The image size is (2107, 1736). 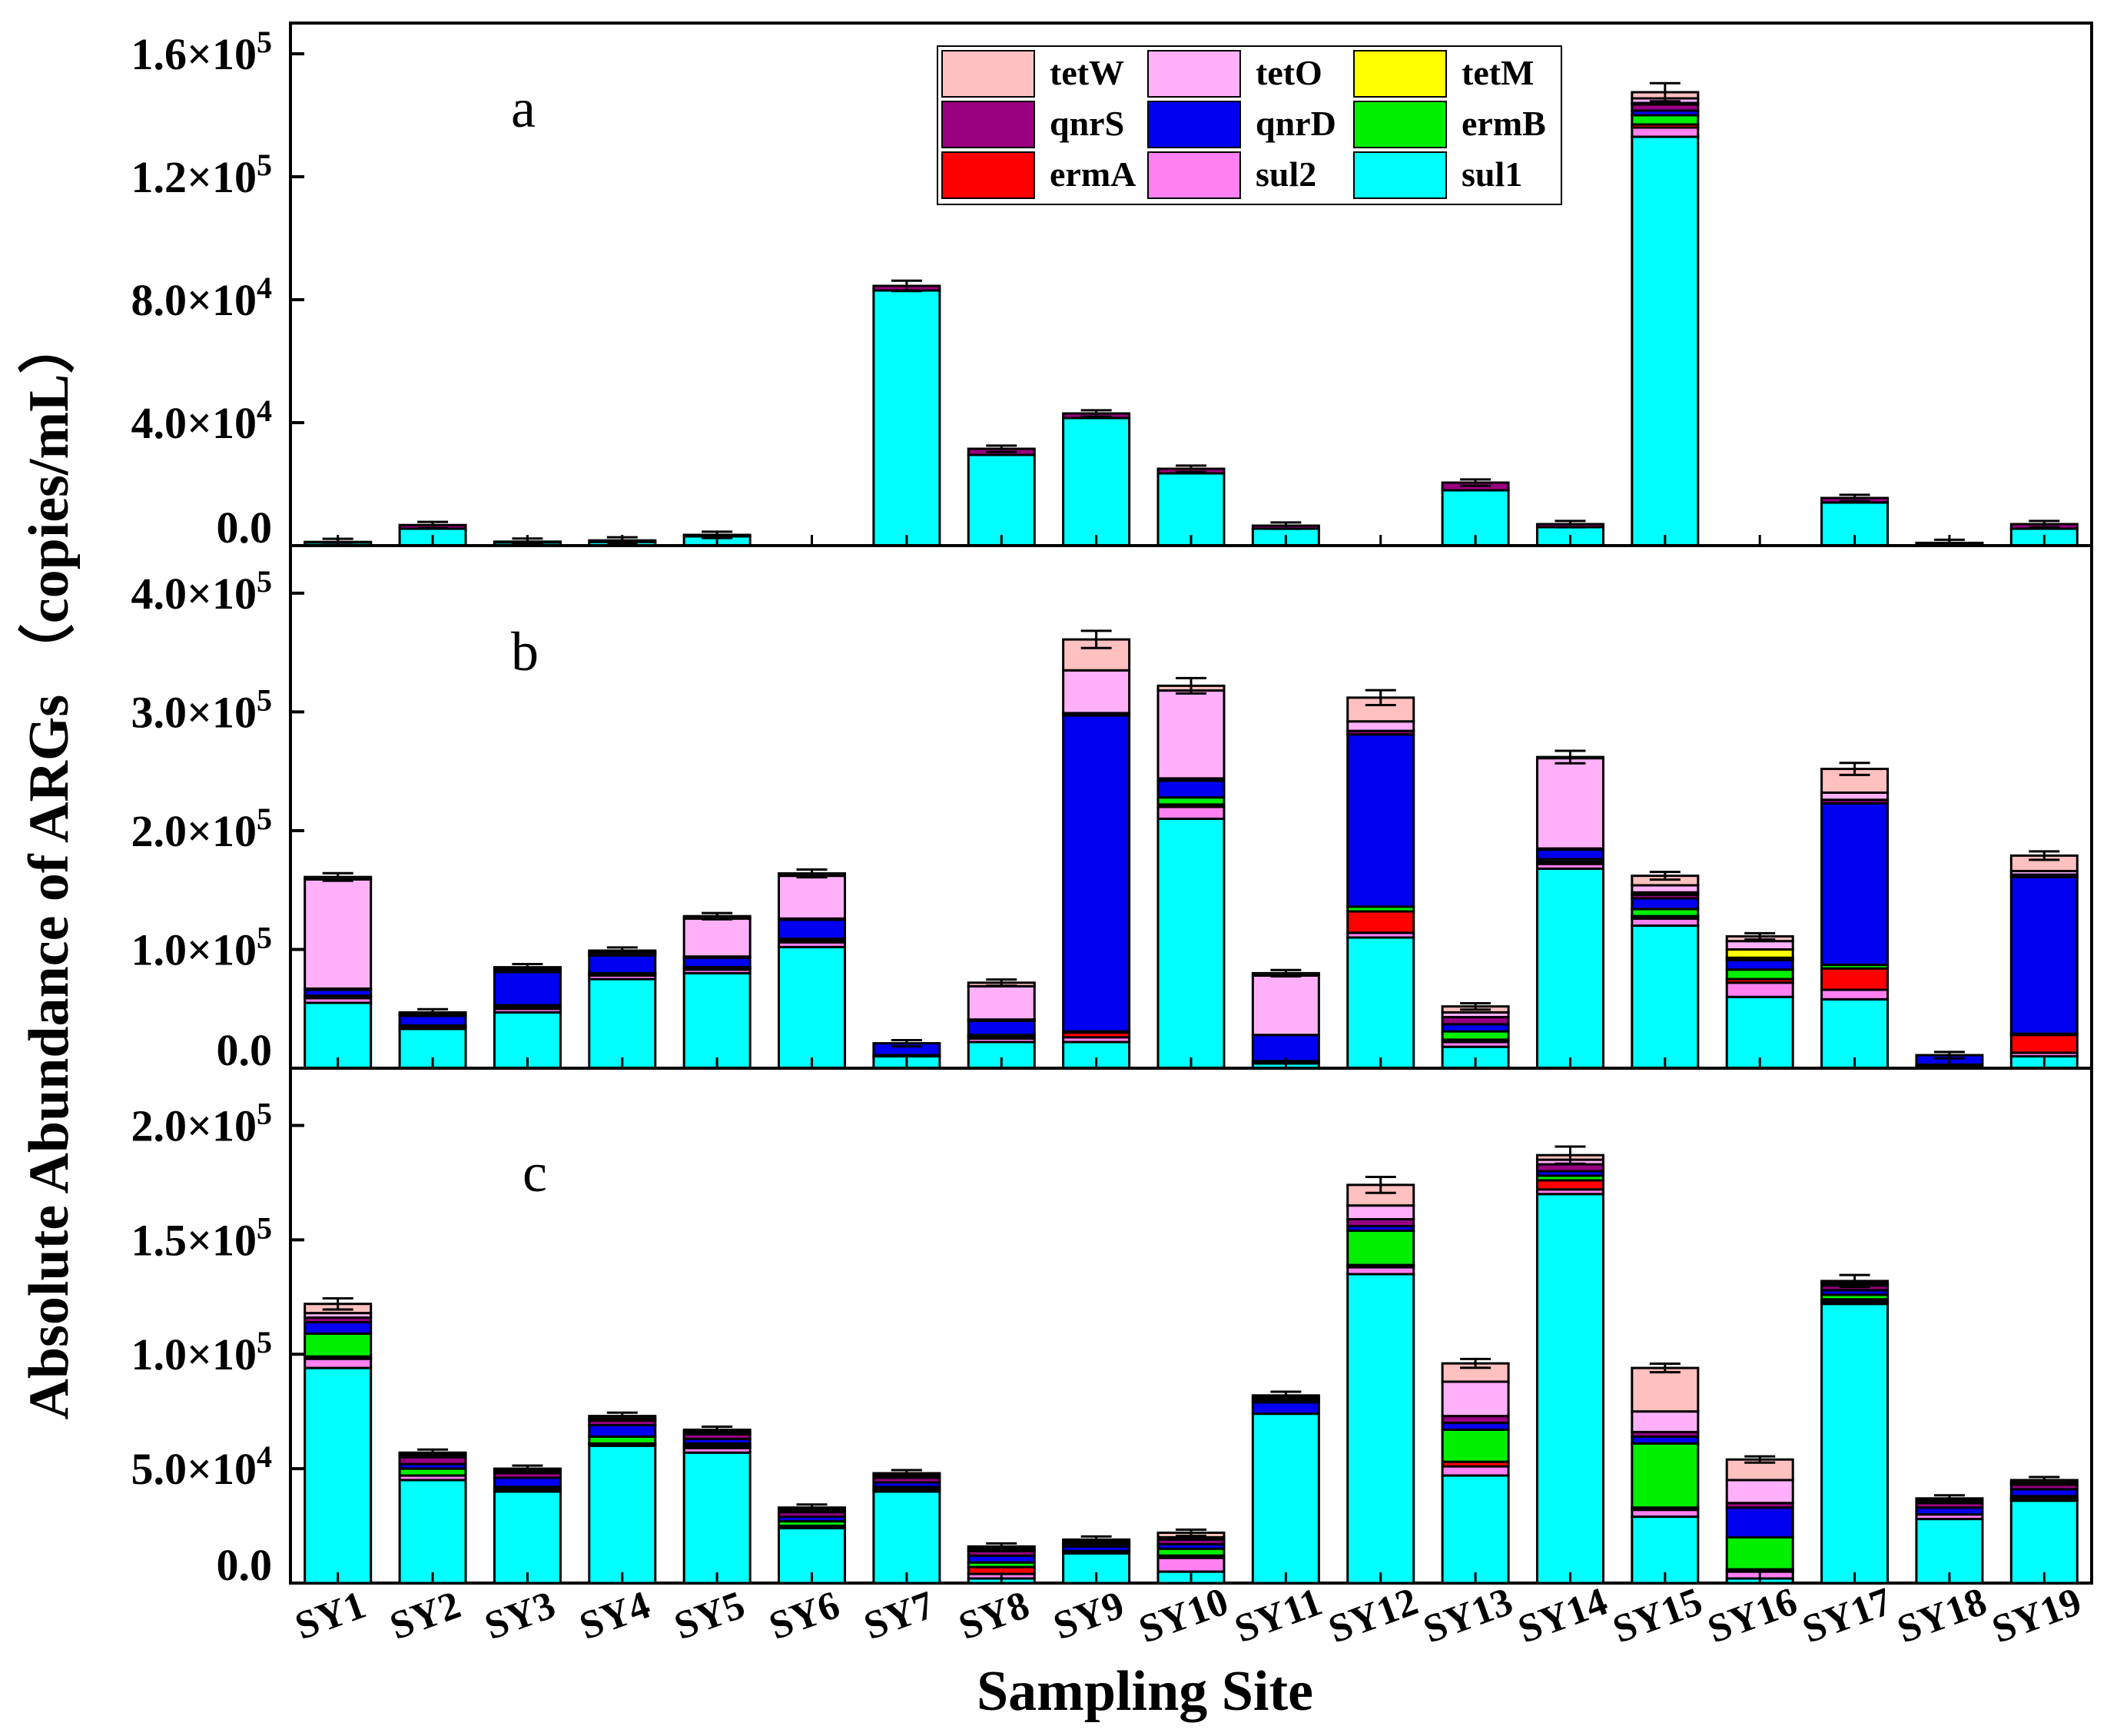 What do you see at coordinates (201, 53) in the screenshot?
I see `y-tick-label: 1.6×10⁵` at bounding box center [201, 53].